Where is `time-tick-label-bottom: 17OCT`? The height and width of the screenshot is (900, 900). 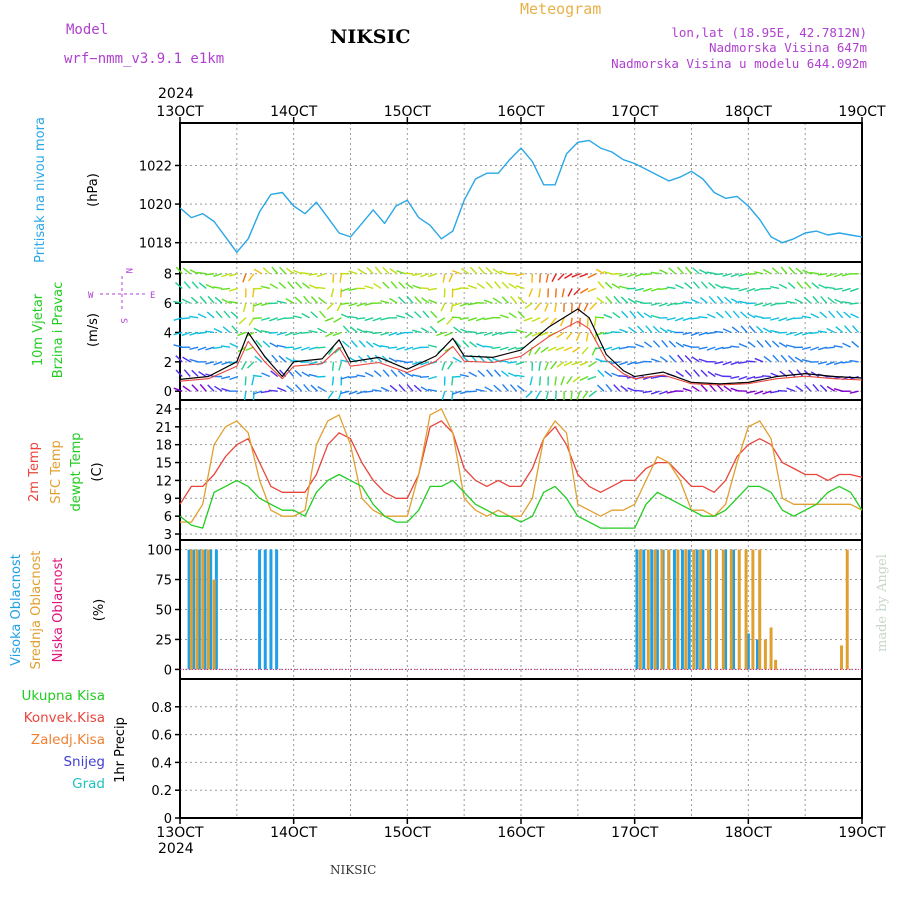 time-tick-label-bottom: 17OCT is located at coordinates (635, 833).